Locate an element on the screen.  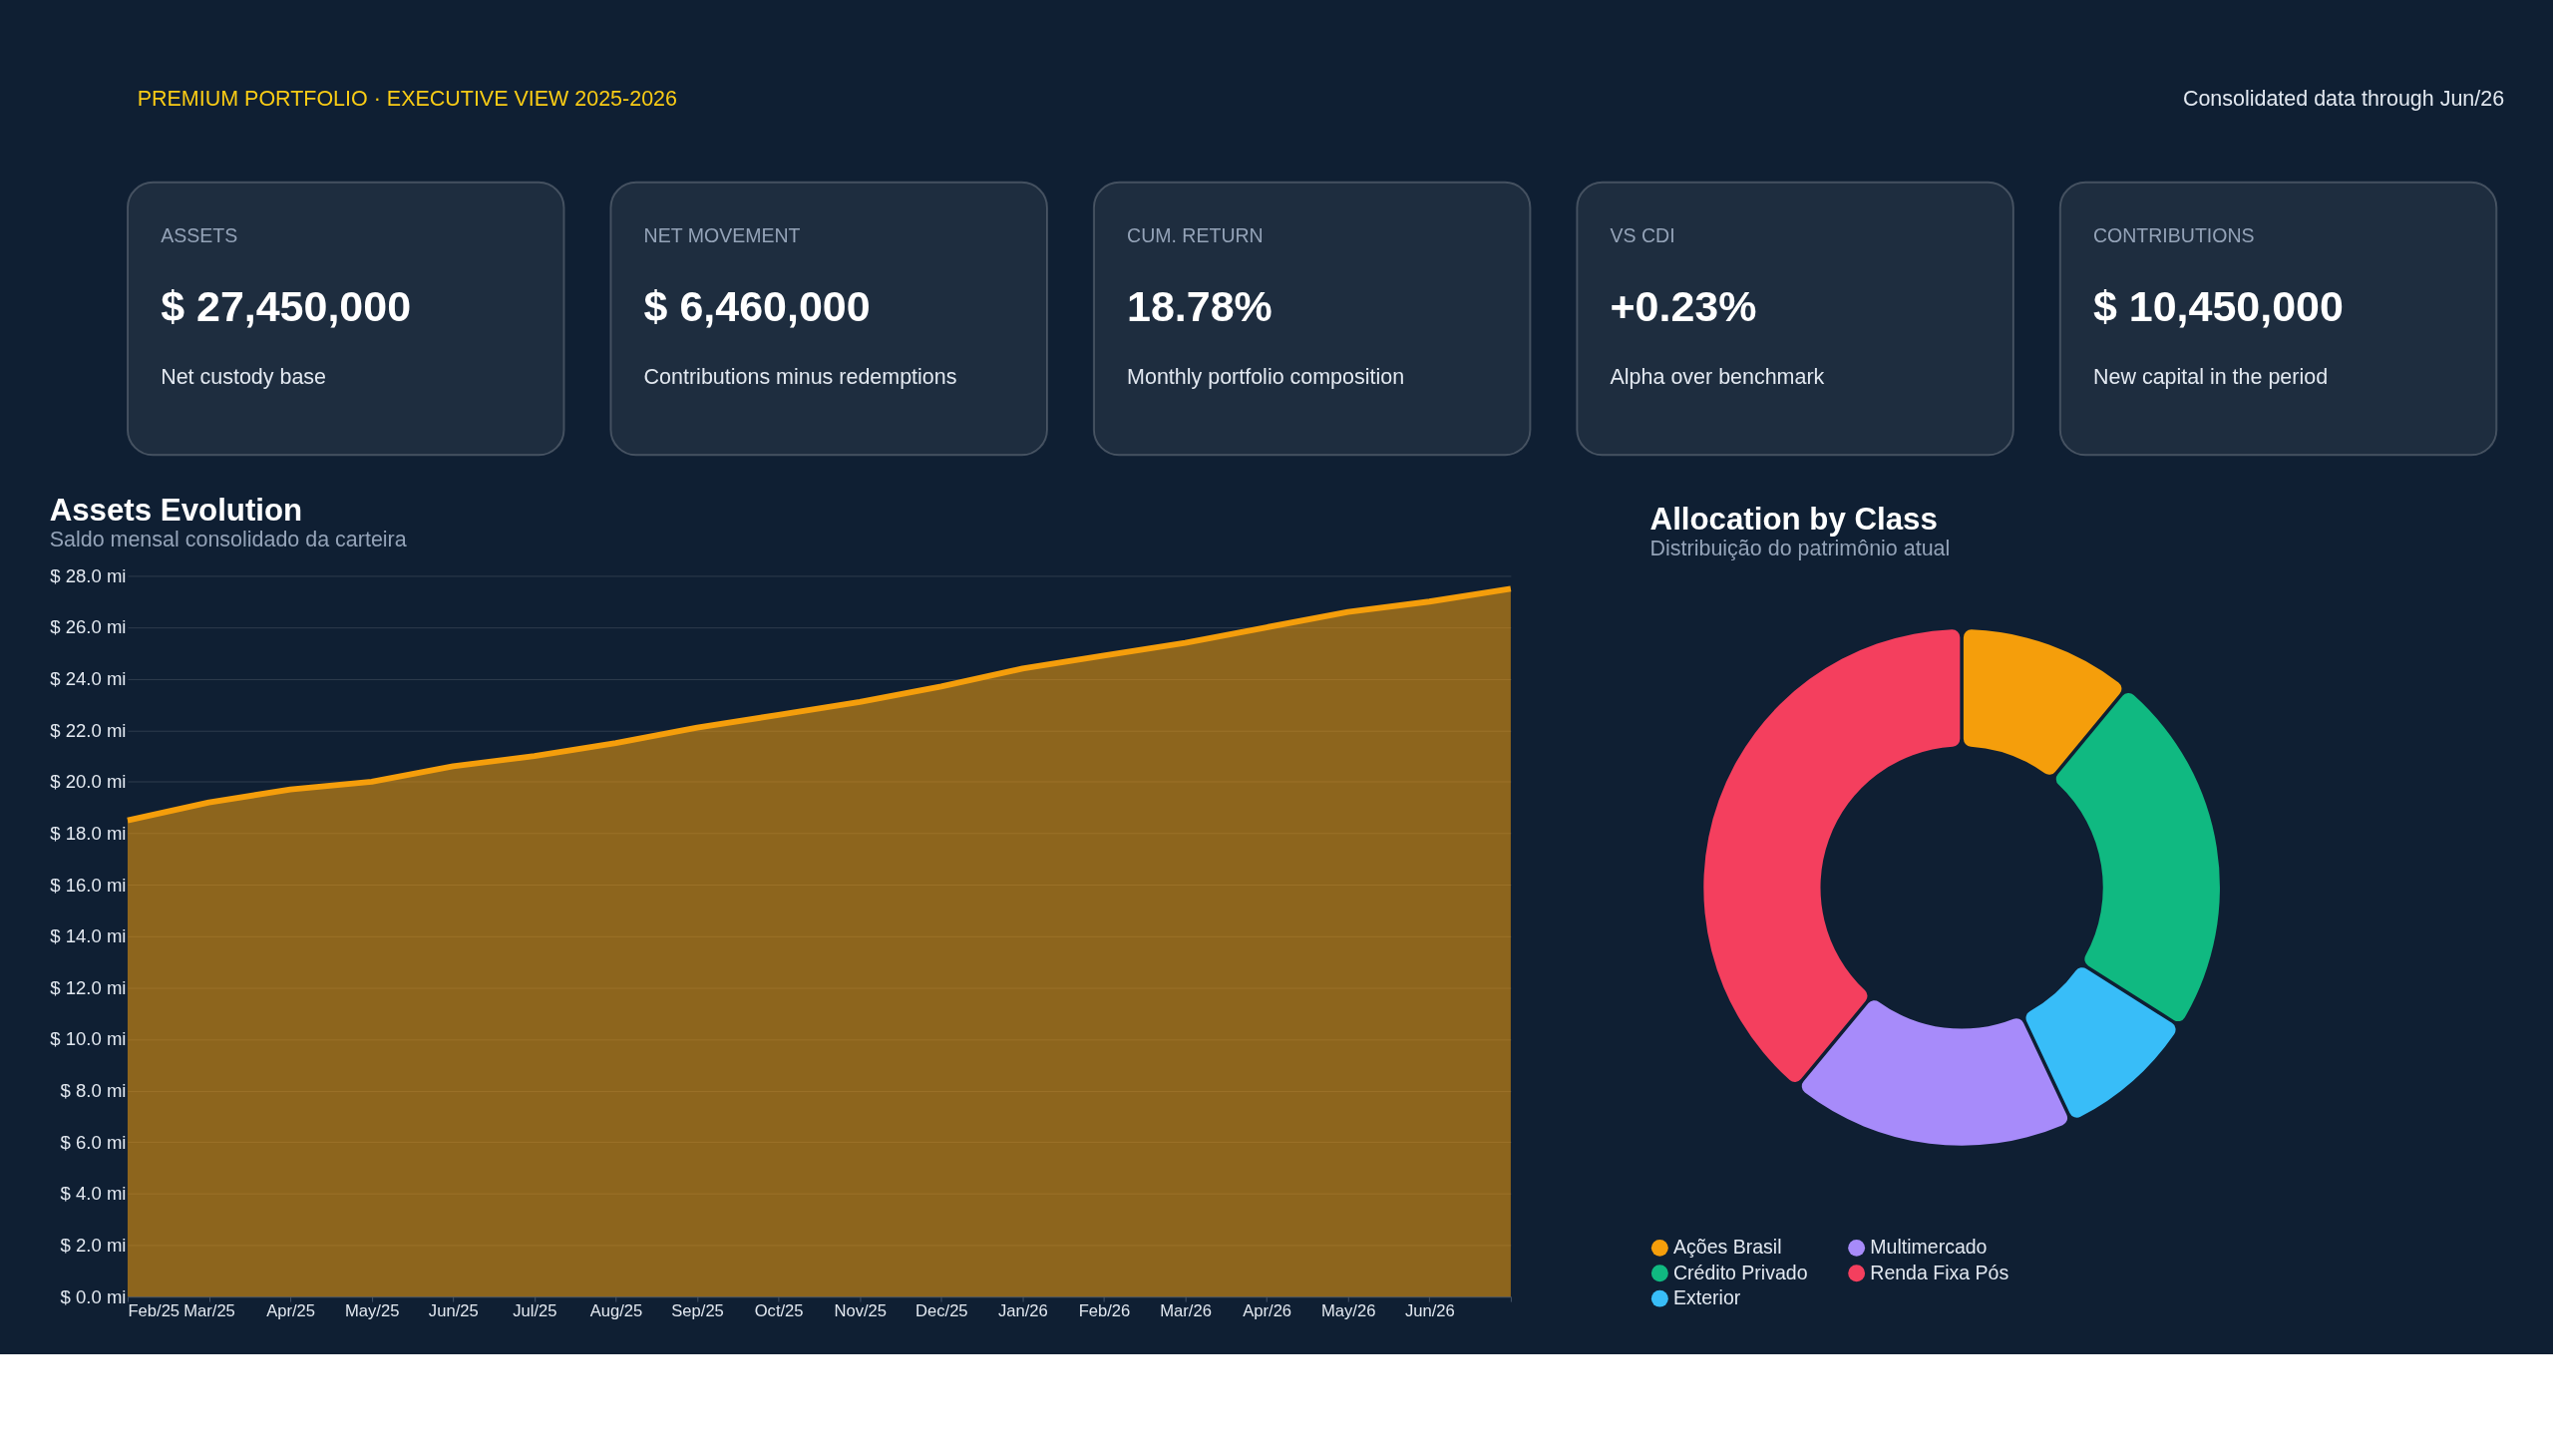
legend-label: Renda Fixa Pós is located at coordinates (1940, 1272).